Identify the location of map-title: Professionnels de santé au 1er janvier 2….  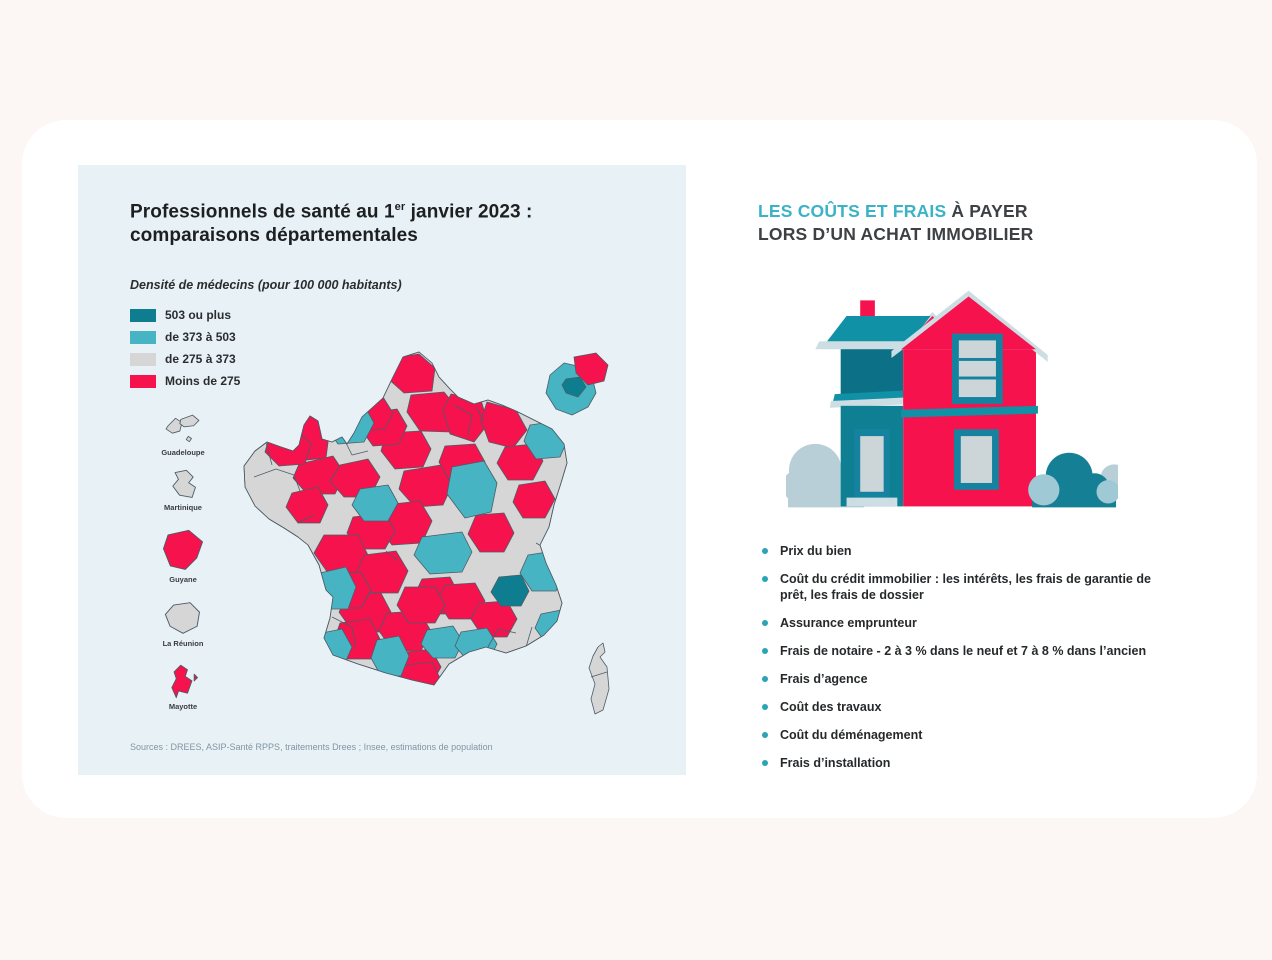
(331, 224).